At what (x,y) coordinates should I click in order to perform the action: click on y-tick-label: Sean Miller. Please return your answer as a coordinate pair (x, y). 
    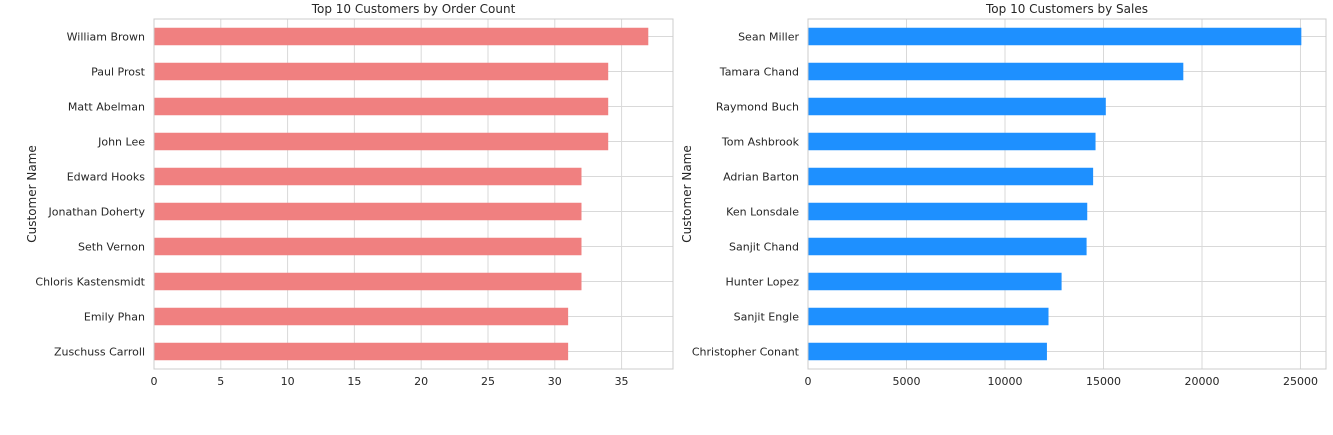
    Looking at the image, I should click on (768, 37).